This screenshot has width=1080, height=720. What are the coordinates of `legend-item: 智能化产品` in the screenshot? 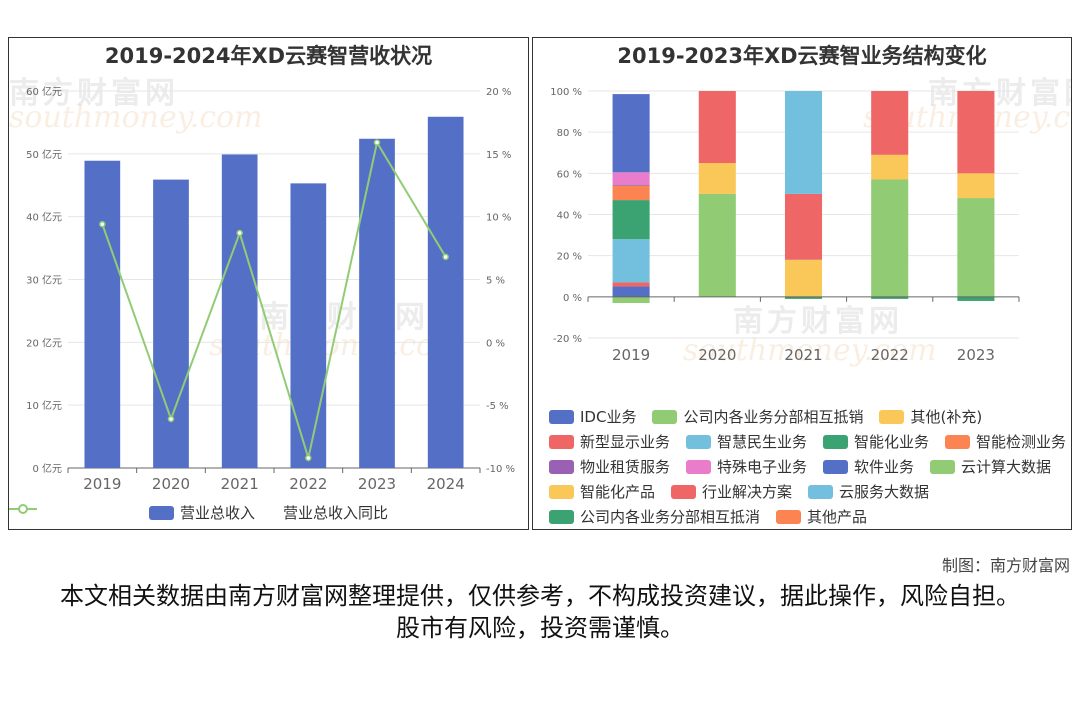 It's located at (602, 491).